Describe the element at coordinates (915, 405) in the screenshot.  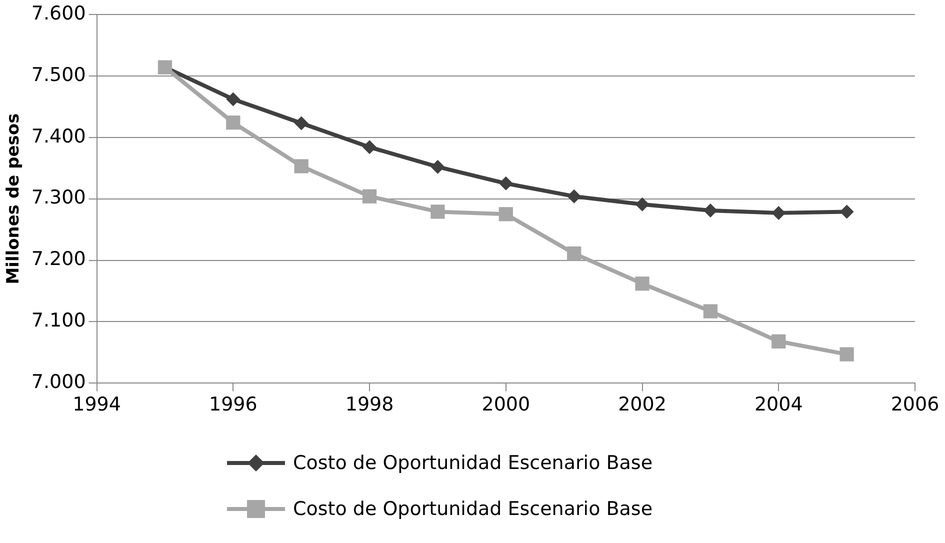
I see `x-tick-label: 2006` at that location.